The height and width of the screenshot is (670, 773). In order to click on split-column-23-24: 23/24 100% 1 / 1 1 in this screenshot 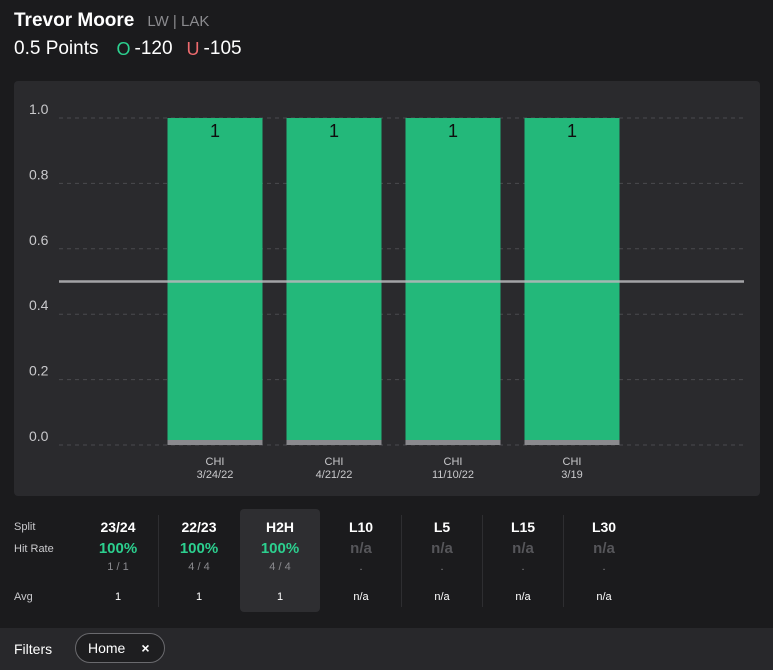, I will do `click(118, 560)`.